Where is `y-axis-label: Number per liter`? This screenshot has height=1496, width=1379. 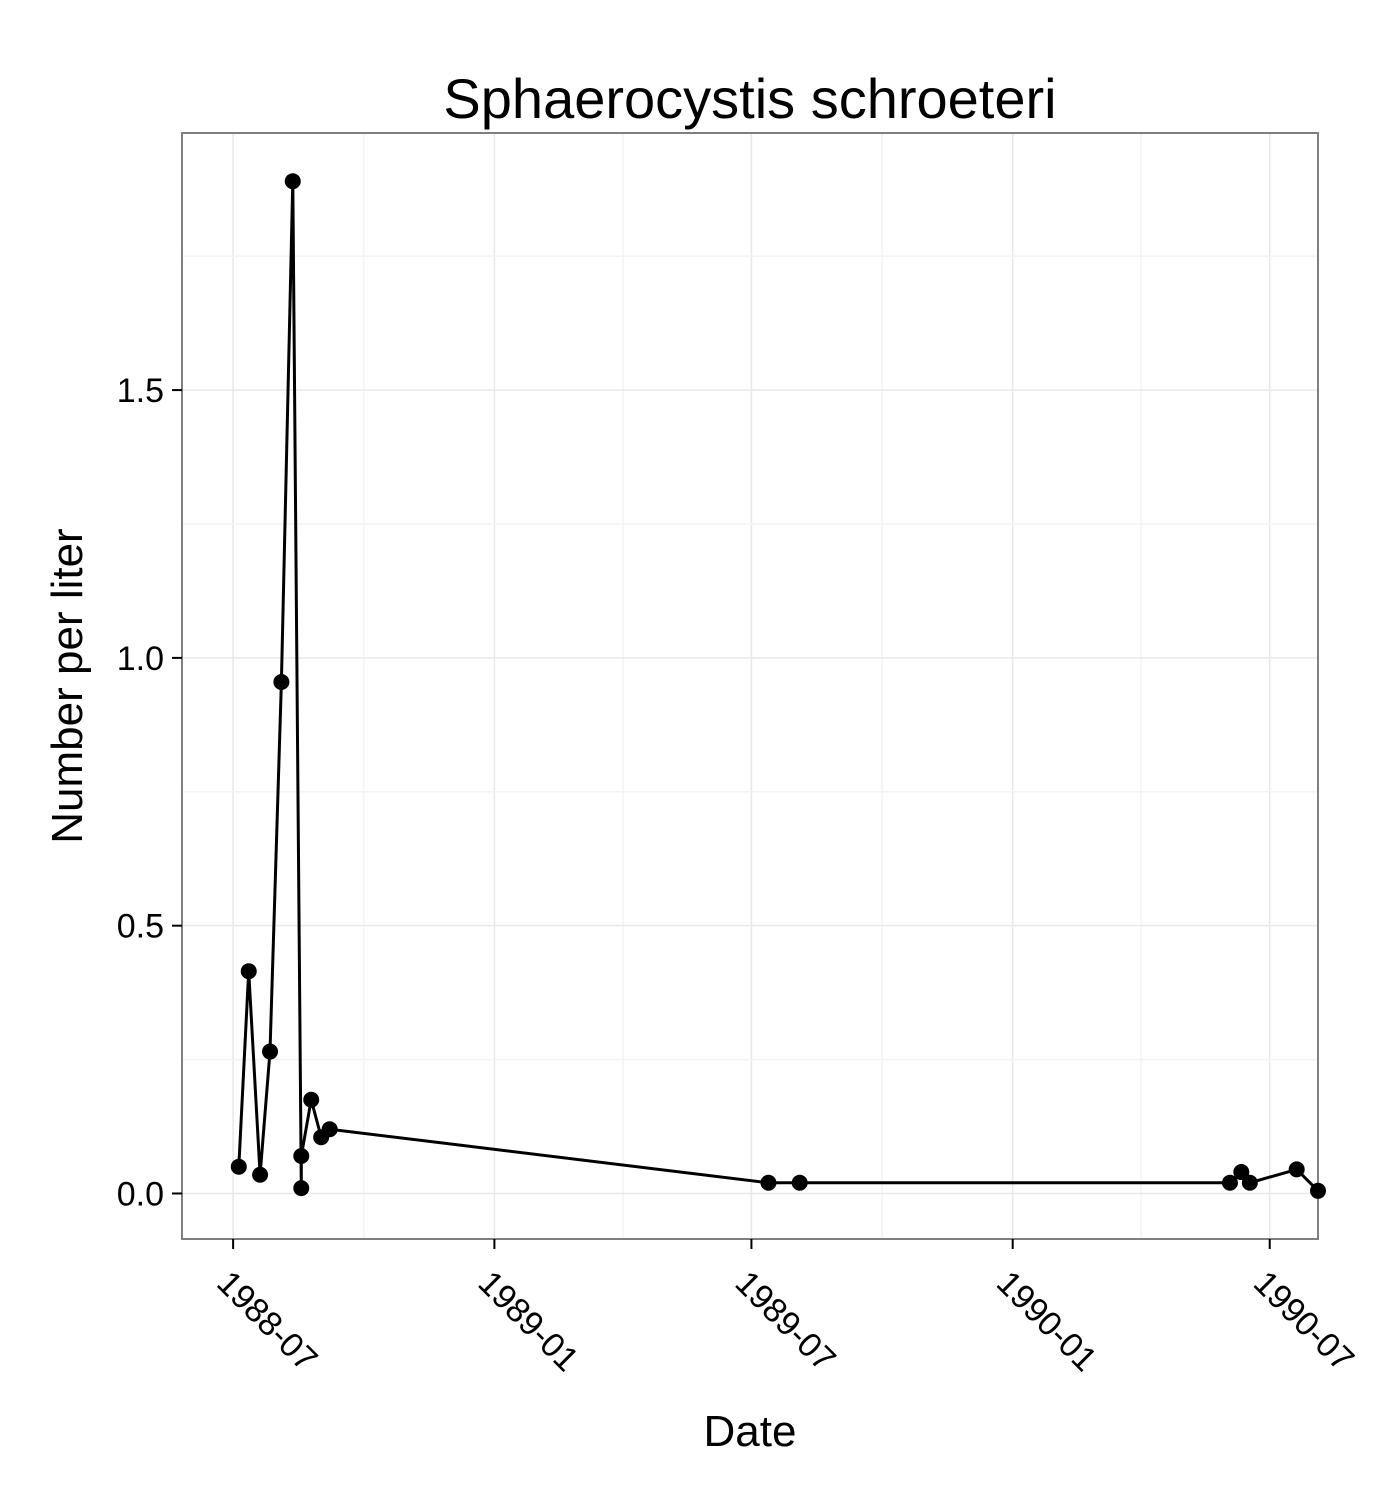 y-axis-label: Number per liter is located at coordinates (67, 685).